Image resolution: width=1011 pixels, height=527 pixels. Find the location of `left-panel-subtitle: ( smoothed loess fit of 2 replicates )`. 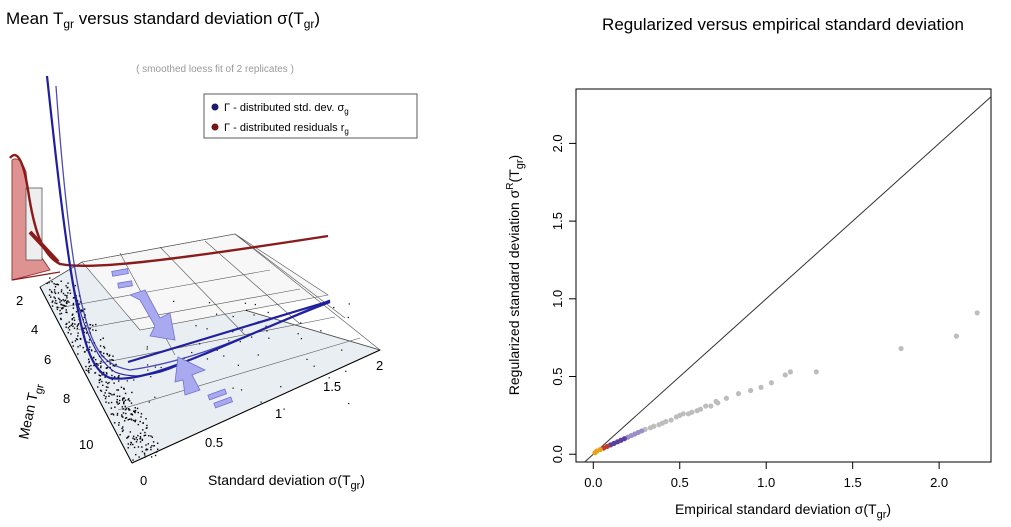

left-panel-subtitle: ( smoothed loess fit of 2 replicates ) is located at coordinates (215, 69).